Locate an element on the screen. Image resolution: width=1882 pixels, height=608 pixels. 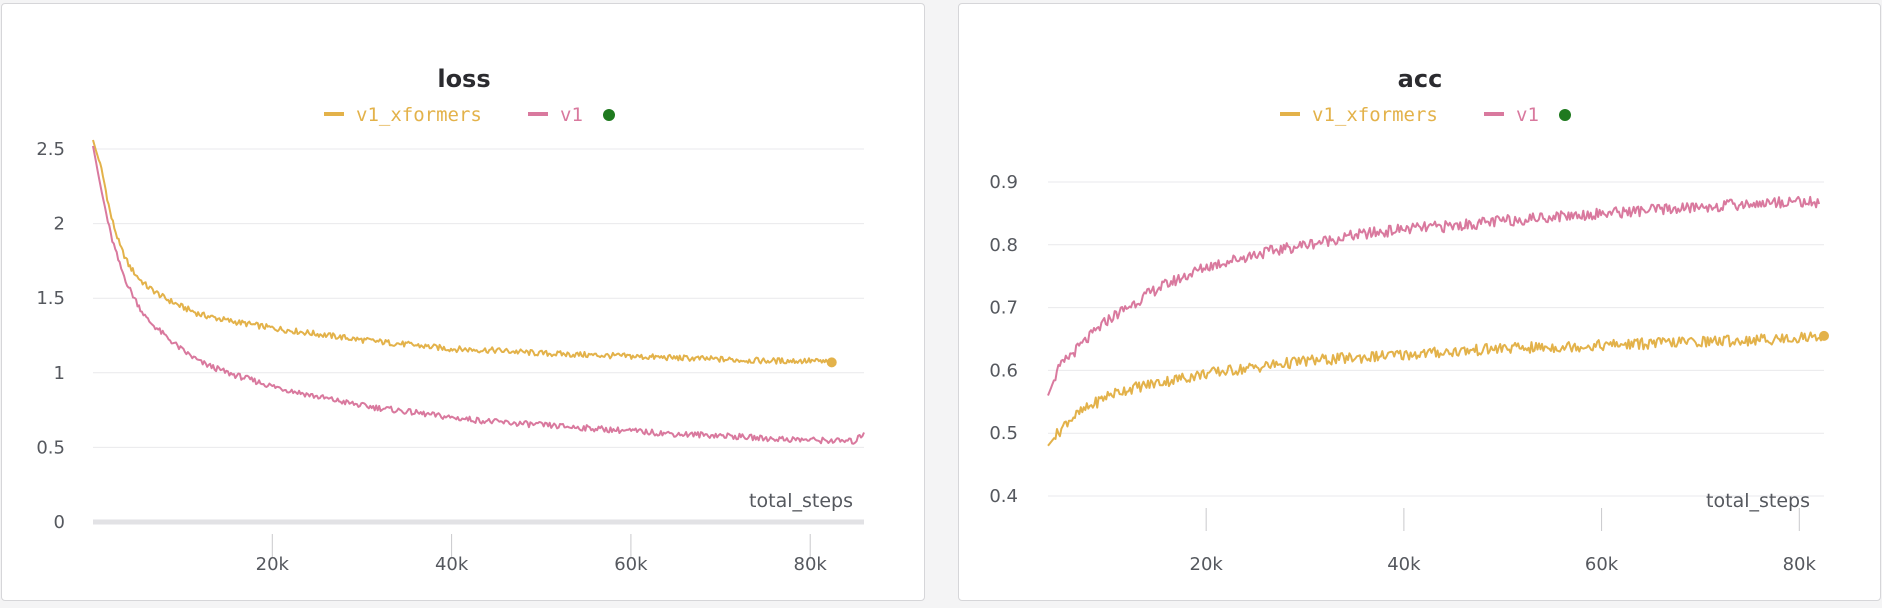
y-tick-label: 0.8 is located at coordinates (1003, 245).